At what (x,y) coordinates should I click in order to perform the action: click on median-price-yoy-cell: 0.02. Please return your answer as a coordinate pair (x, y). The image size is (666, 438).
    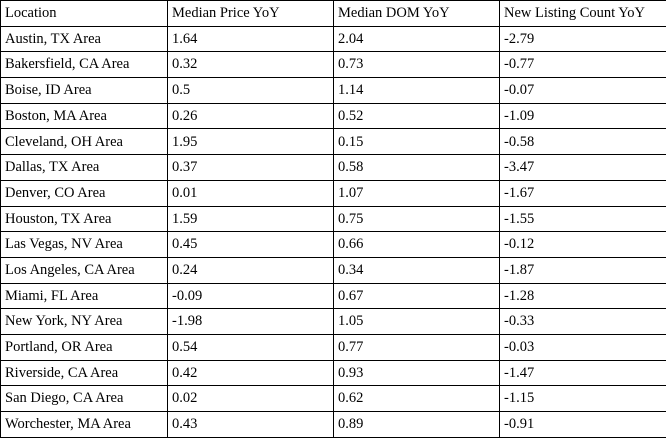
    Looking at the image, I should click on (250, 398).